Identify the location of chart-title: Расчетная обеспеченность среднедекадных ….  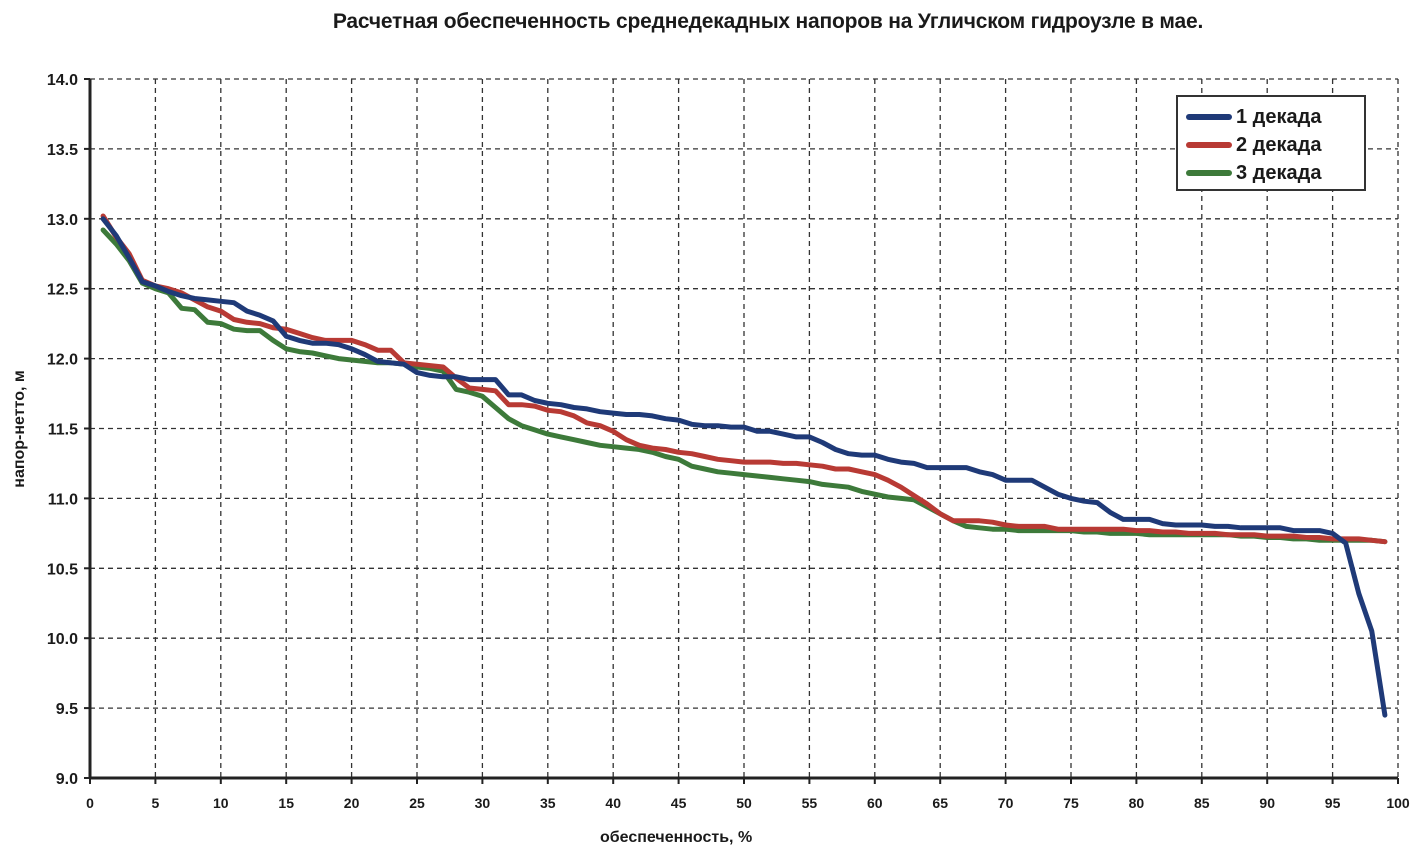
(768, 21).